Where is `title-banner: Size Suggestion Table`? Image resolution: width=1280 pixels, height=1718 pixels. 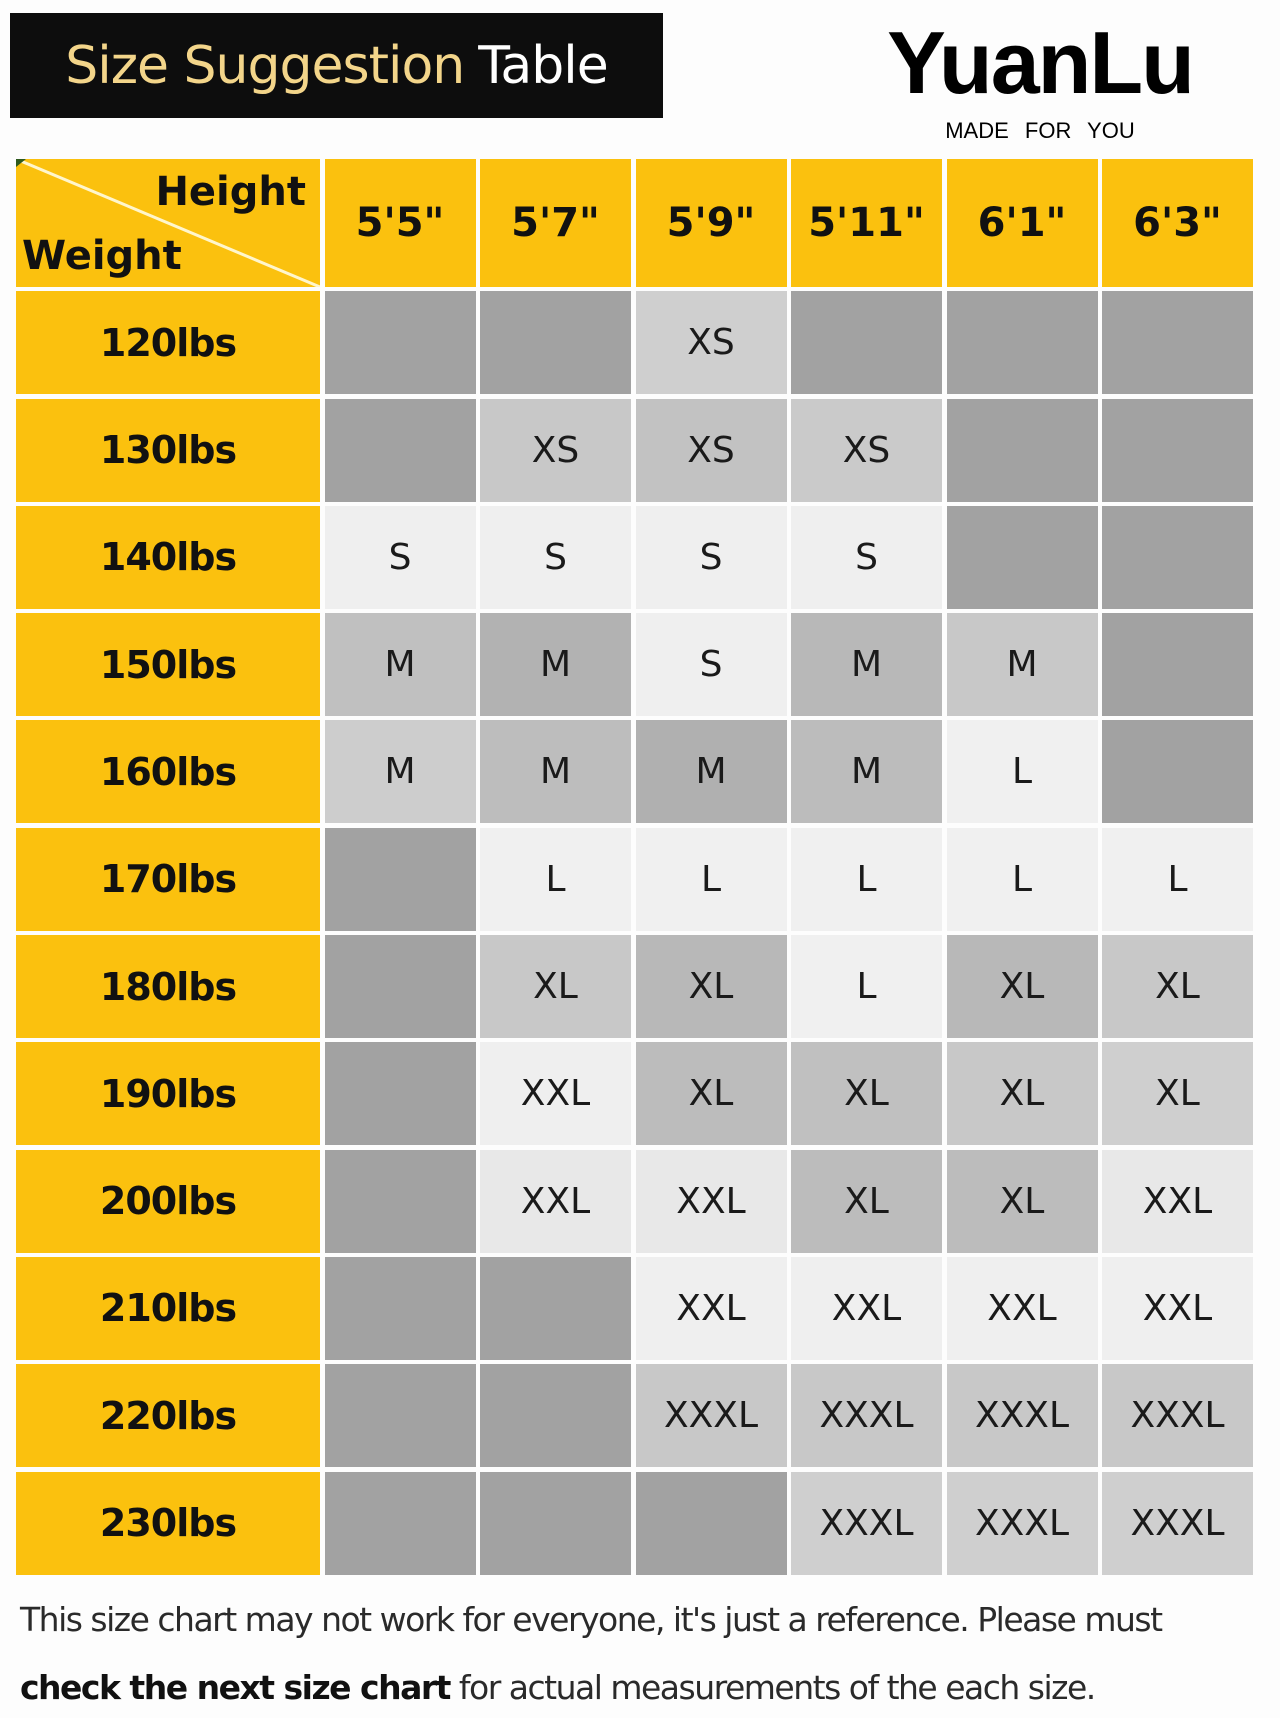
title-banner: Size Suggestion Table is located at coordinates (336, 65).